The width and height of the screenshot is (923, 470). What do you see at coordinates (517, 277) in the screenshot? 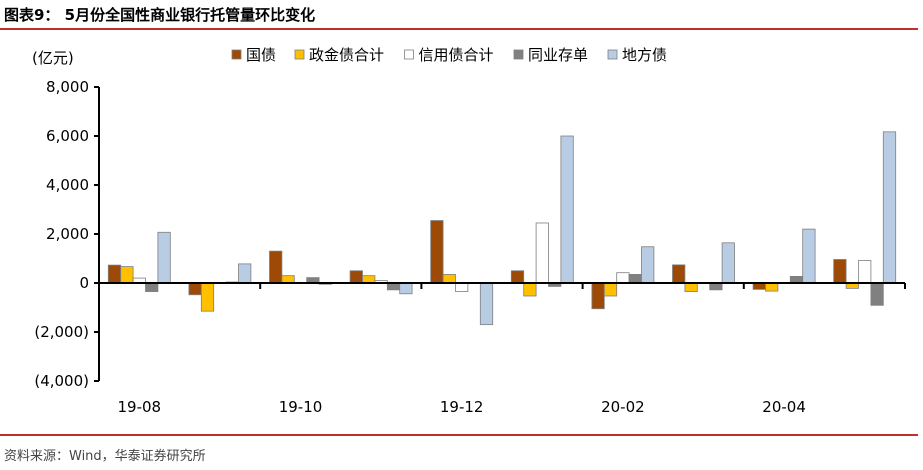
I see `bar-国债-20-01` at bounding box center [517, 277].